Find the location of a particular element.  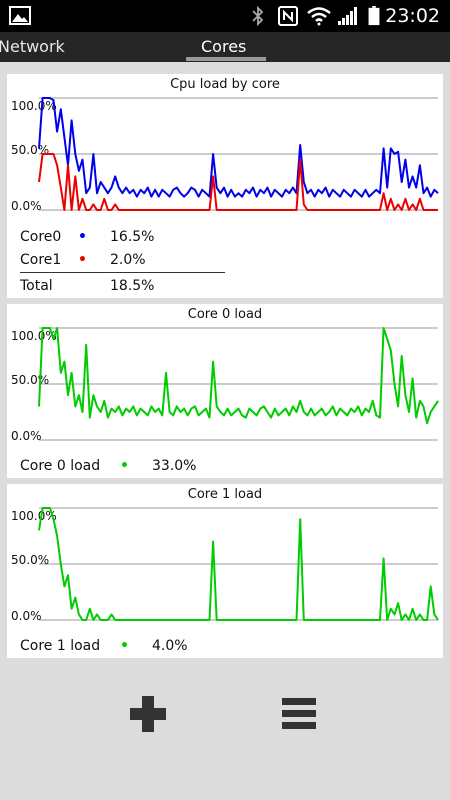

battery-icon is located at coordinates (374, 16).